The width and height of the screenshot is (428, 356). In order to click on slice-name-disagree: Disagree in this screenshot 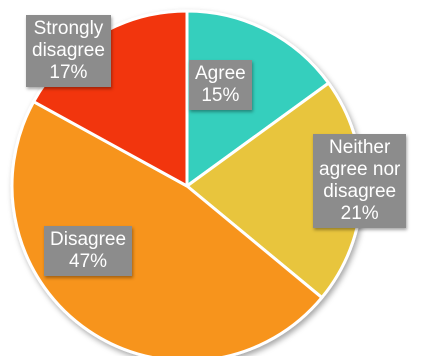, I will do `click(88, 239)`.